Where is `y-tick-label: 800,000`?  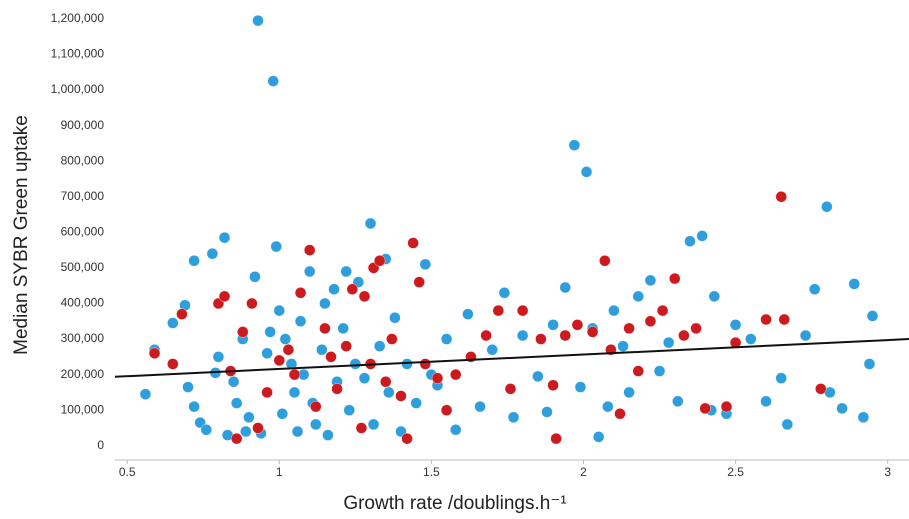
y-tick-label: 800,000 is located at coordinates (83, 160).